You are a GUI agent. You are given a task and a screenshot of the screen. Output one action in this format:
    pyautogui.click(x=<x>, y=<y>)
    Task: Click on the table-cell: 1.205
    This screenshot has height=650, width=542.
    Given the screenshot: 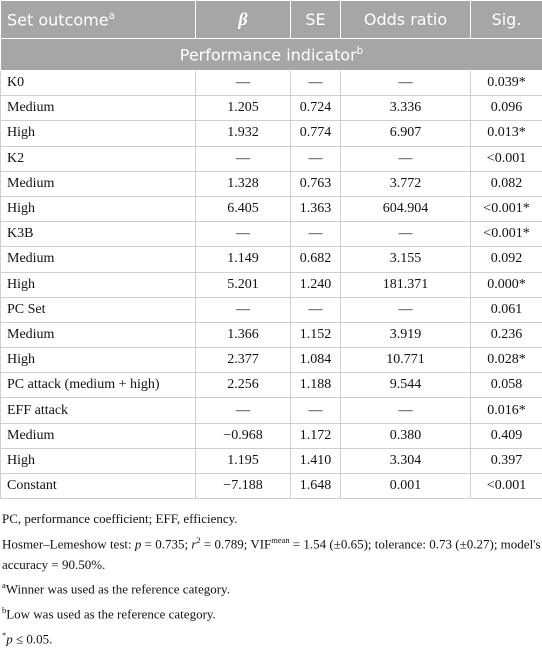 What is the action you would take?
    pyautogui.click(x=243, y=108)
    